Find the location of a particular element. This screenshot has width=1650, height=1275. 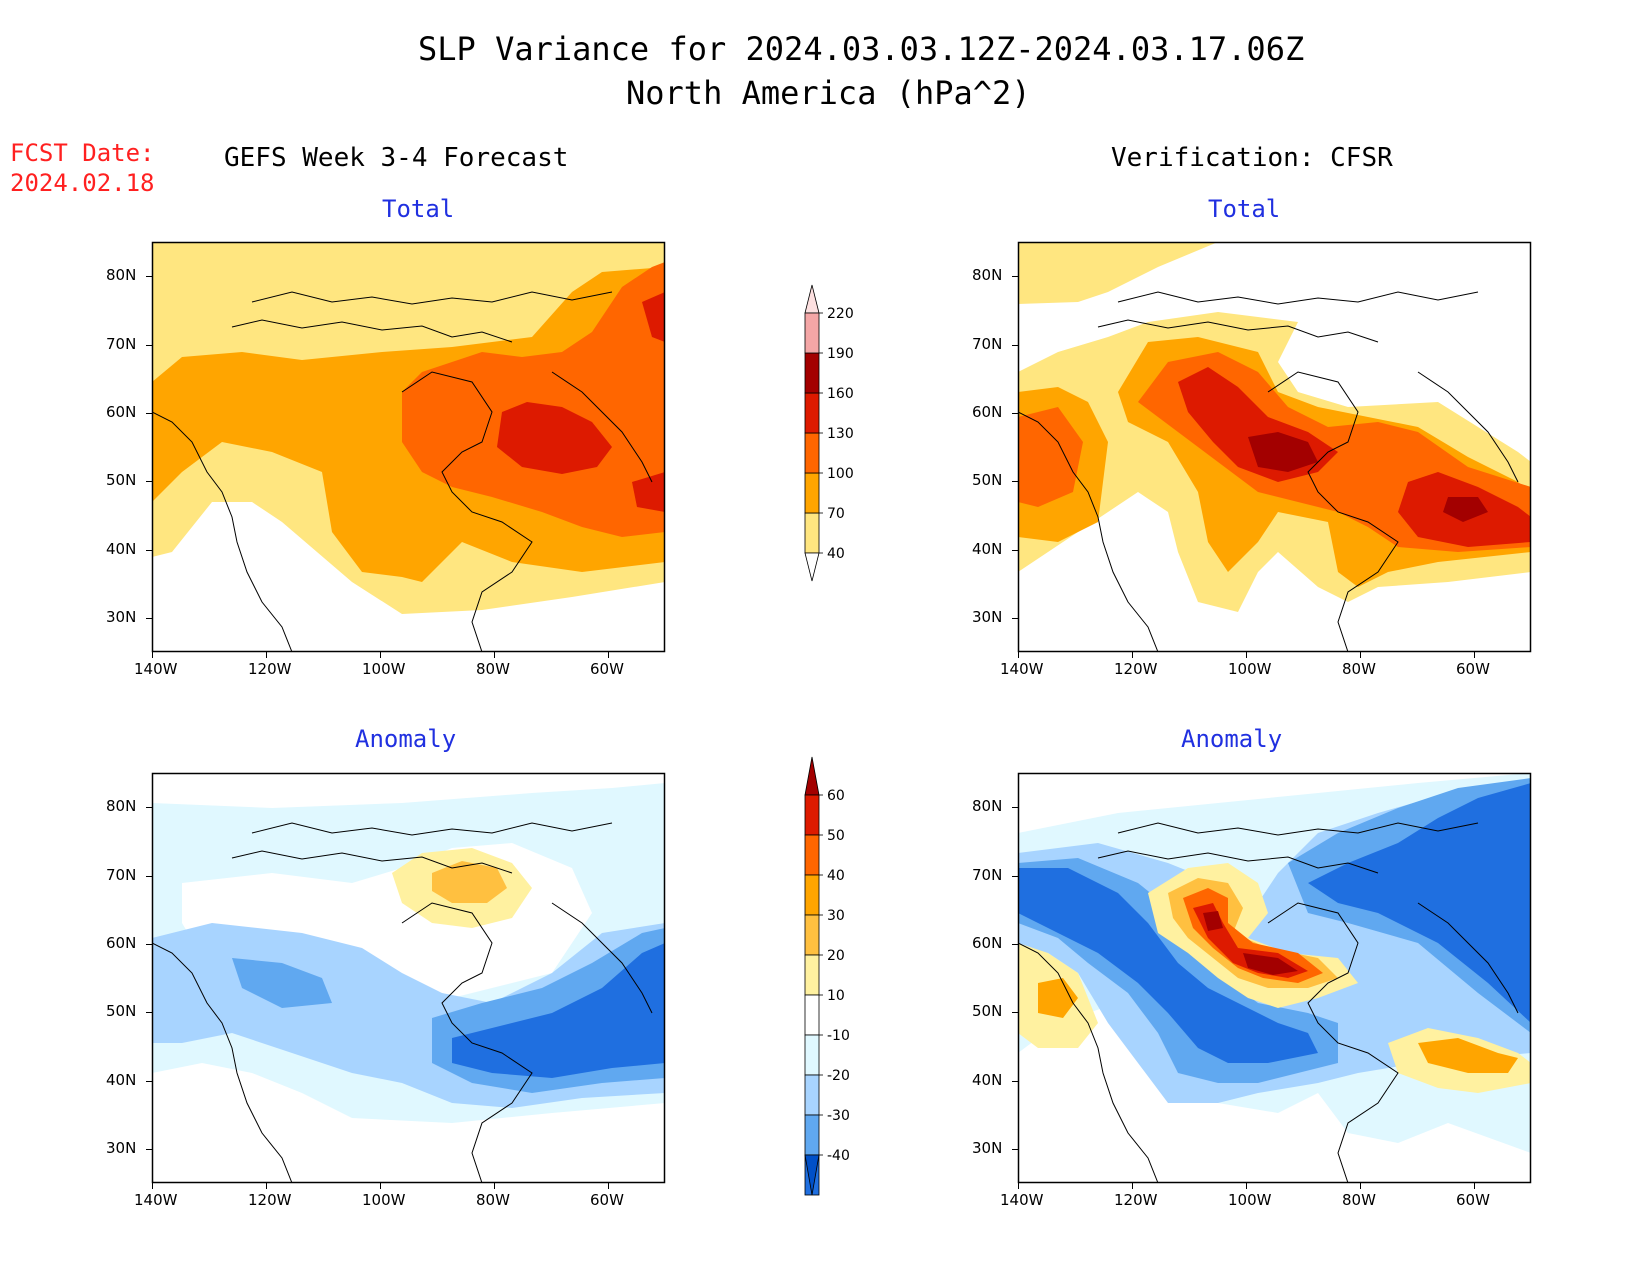

colorbar-label: 190 is located at coordinates (840, 354).